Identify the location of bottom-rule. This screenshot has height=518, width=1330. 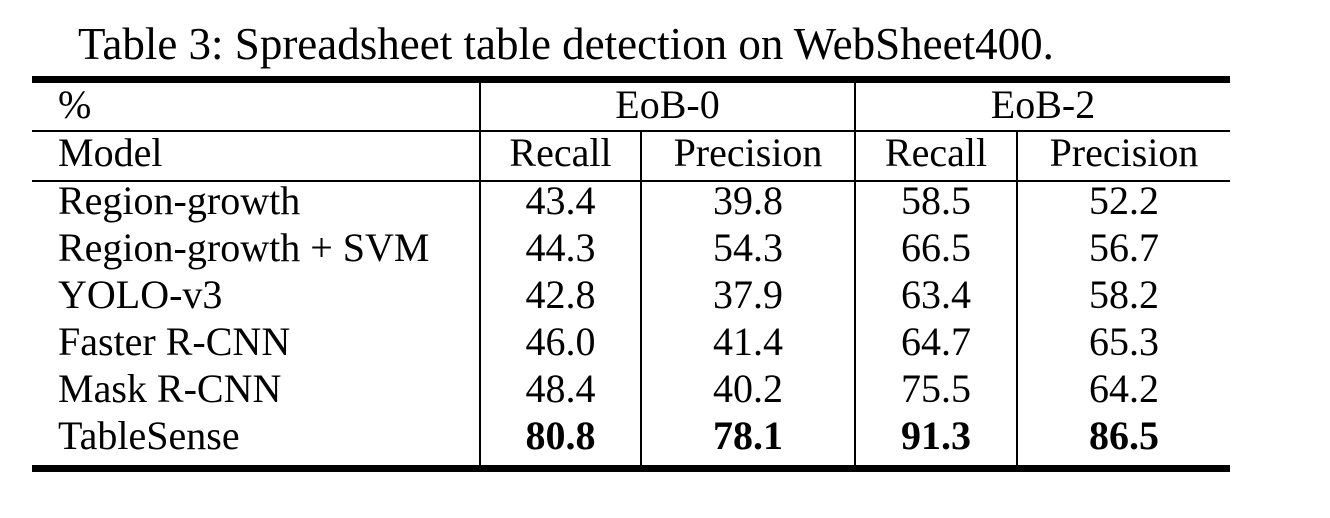
(631, 468).